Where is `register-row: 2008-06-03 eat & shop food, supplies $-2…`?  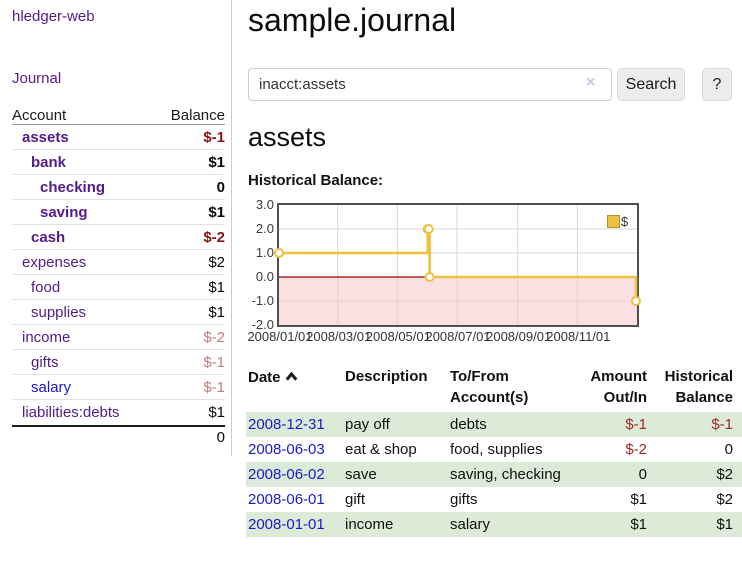 register-row: 2008-06-03 eat & shop food, supplies $-2… is located at coordinates (494, 449).